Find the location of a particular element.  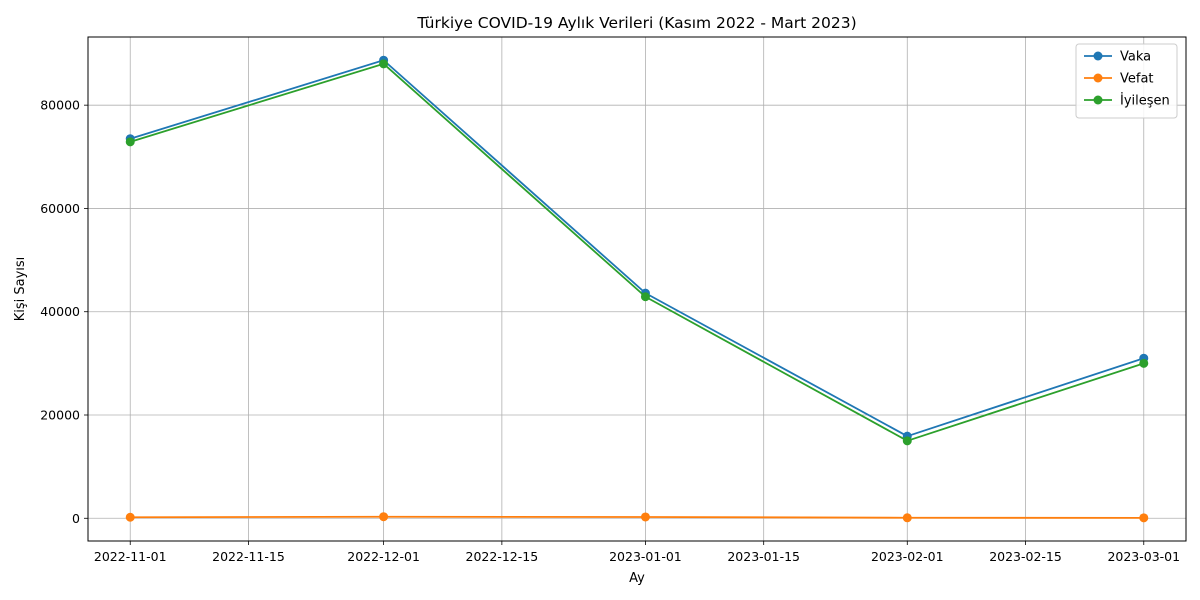

x-tick-label: 2022-11-01 is located at coordinates (130, 556).